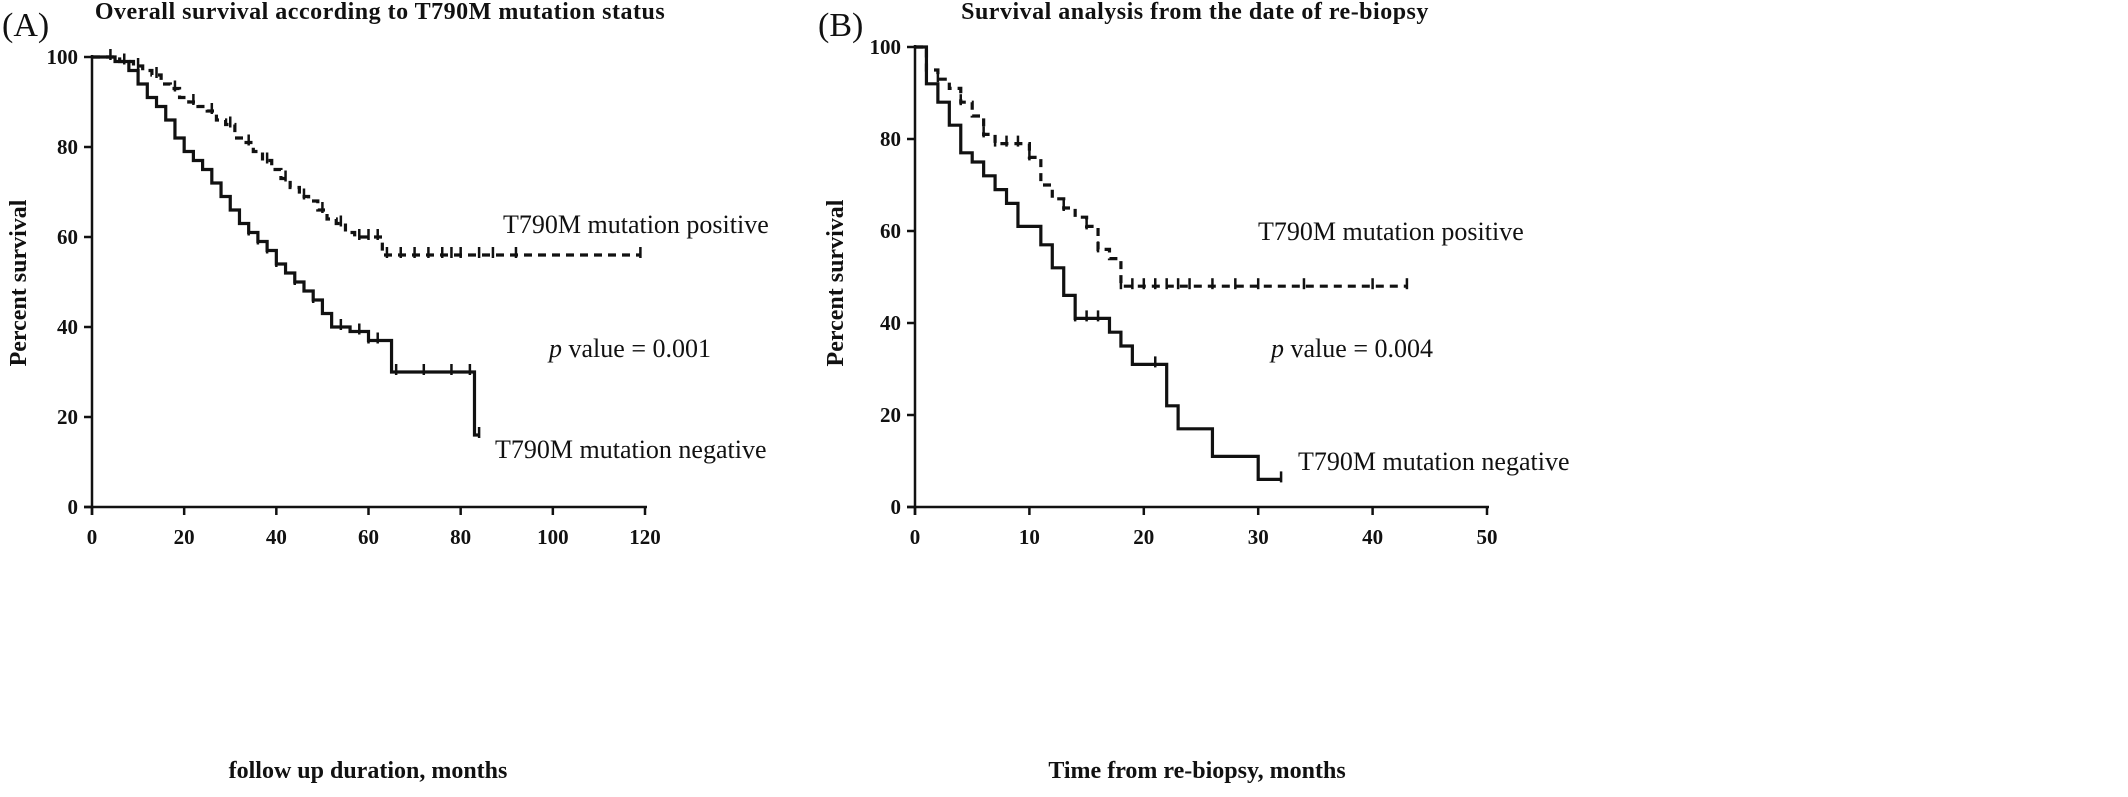 The height and width of the screenshot is (797, 2128). What do you see at coordinates (368, 537) in the screenshot?
I see `x-tick-label: 60` at bounding box center [368, 537].